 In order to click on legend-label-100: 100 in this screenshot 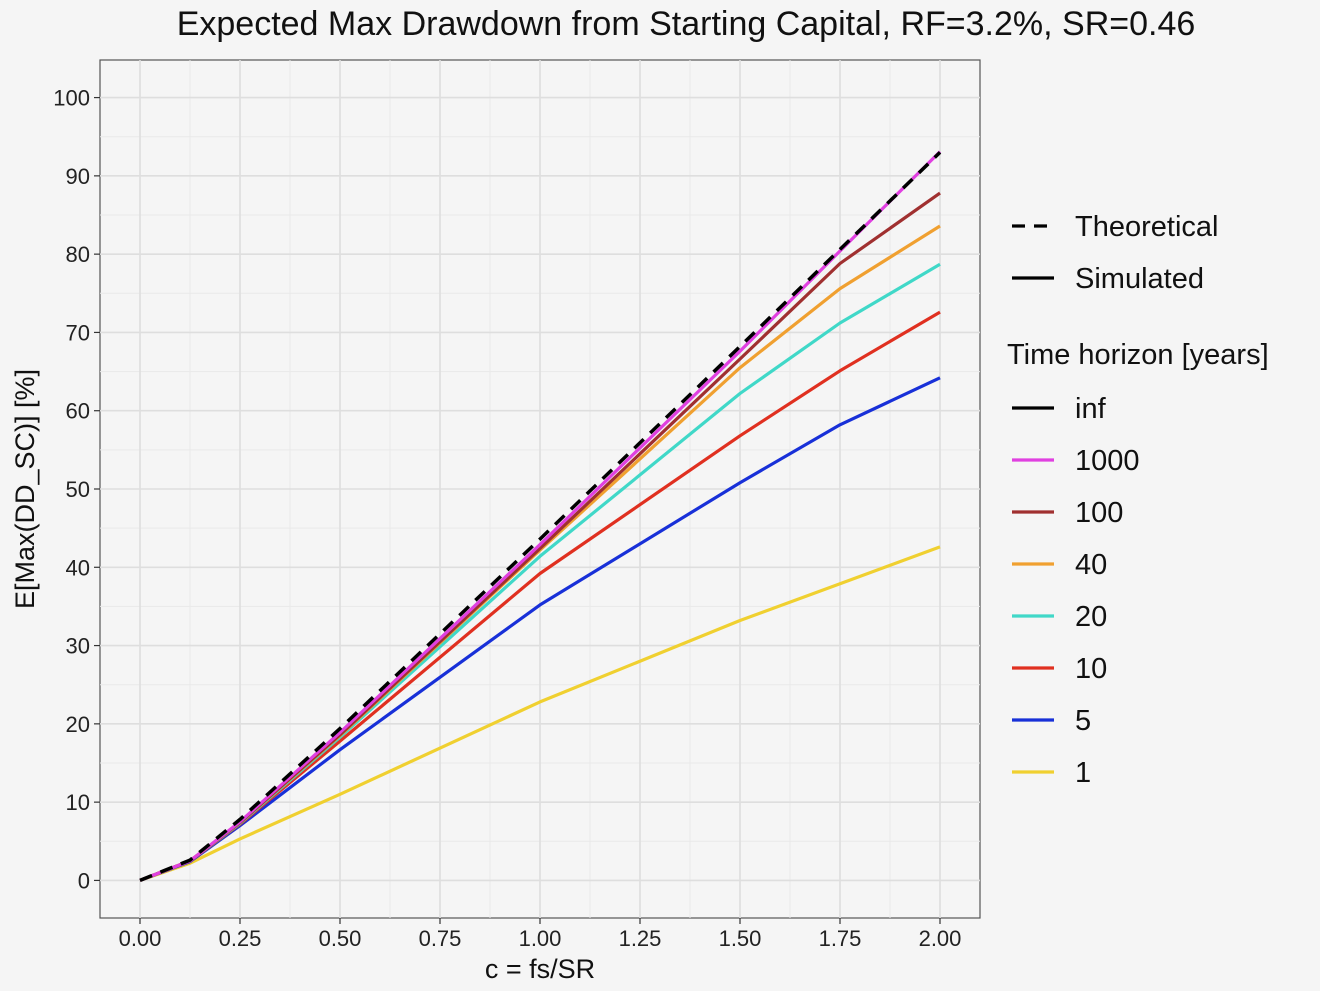, I will do `click(1099, 513)`.